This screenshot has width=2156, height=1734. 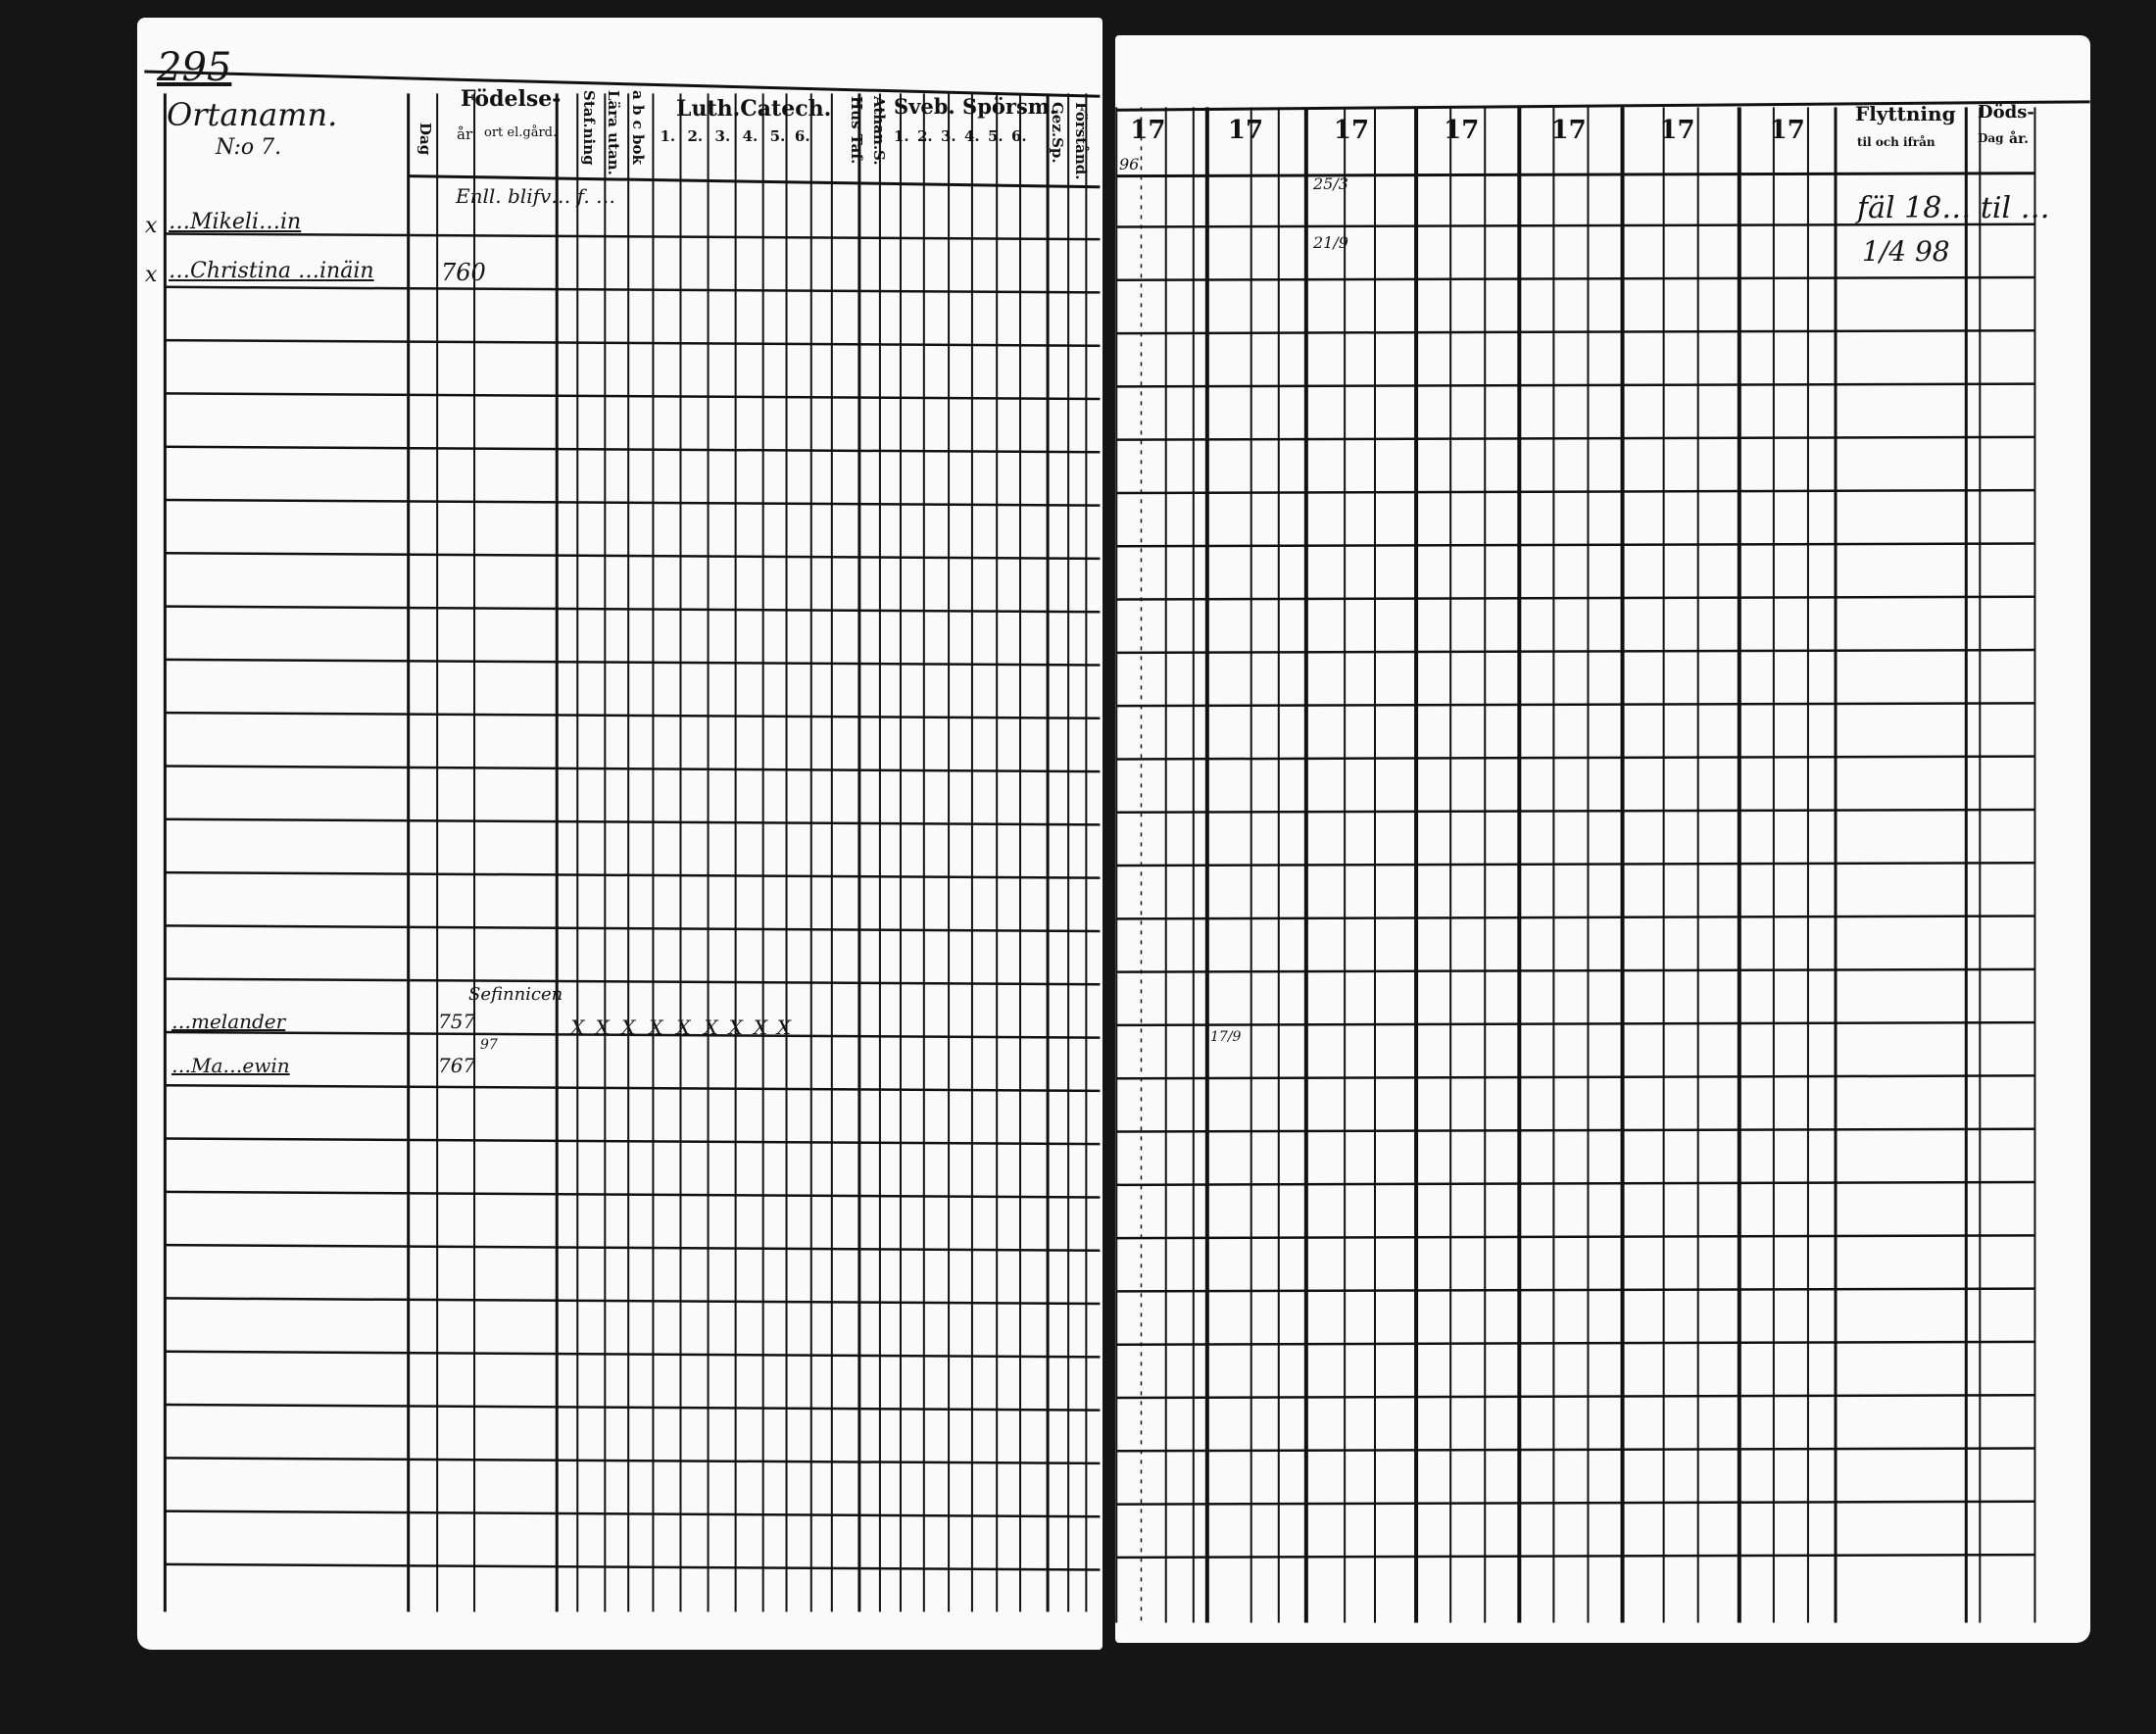 I want to click on header-athan: Athan.S., so click(x=879, y=131).